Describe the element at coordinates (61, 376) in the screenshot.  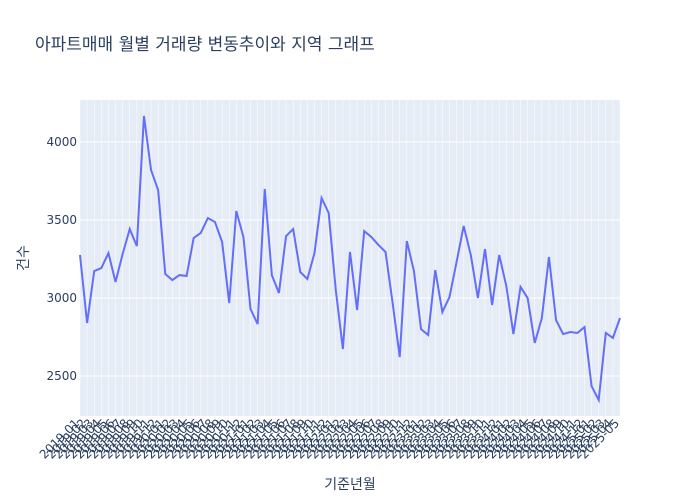
I see `y-tick-label: 2500` at that location.